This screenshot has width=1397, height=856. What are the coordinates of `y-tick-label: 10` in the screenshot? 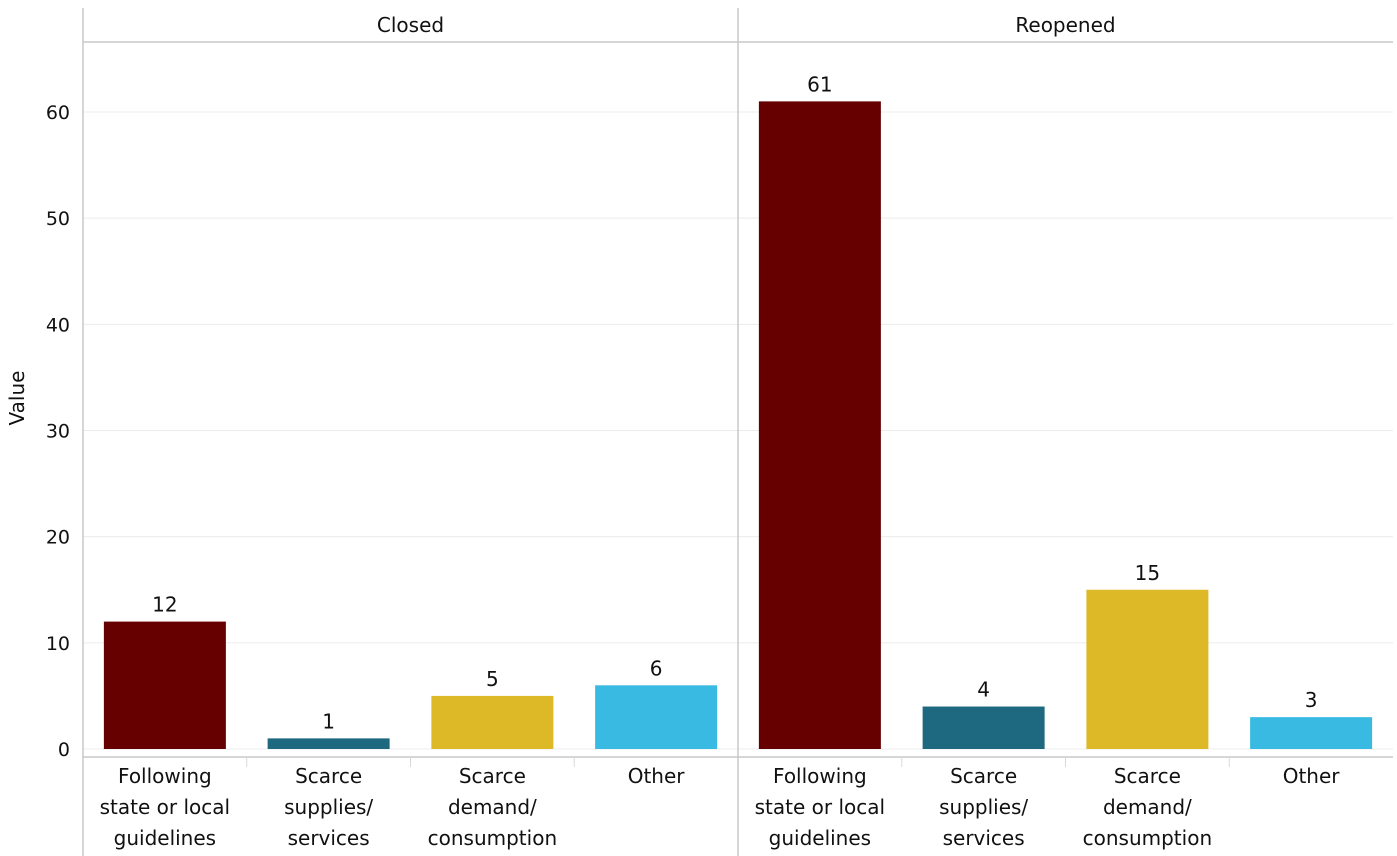 It's located at (58, 644).